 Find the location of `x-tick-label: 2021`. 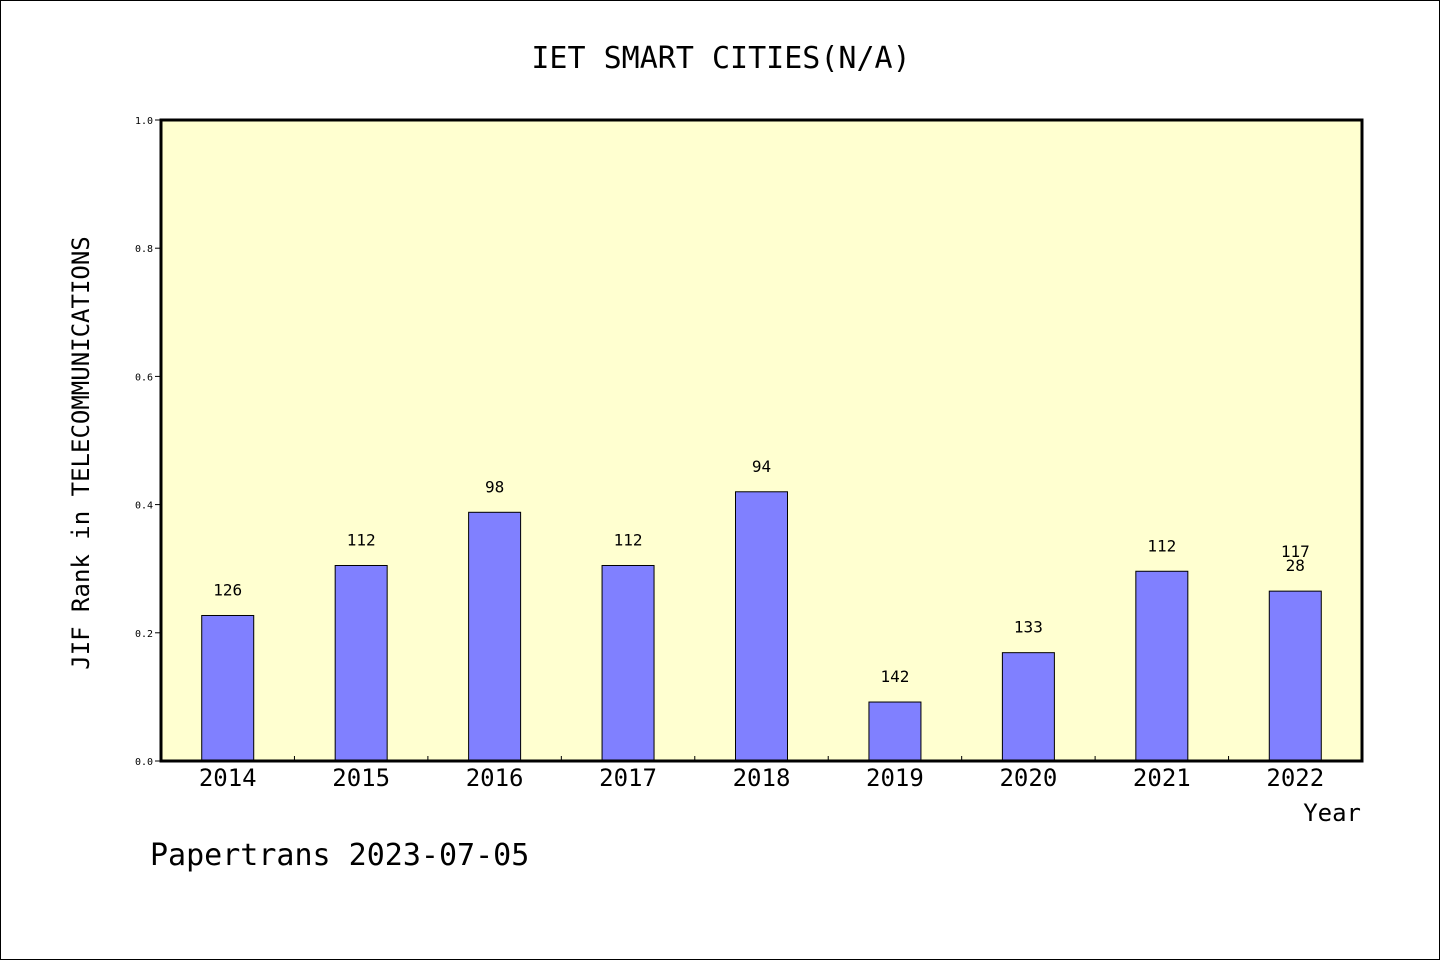

x-tick-label: 2021 is located at coordinates (1162, 778).